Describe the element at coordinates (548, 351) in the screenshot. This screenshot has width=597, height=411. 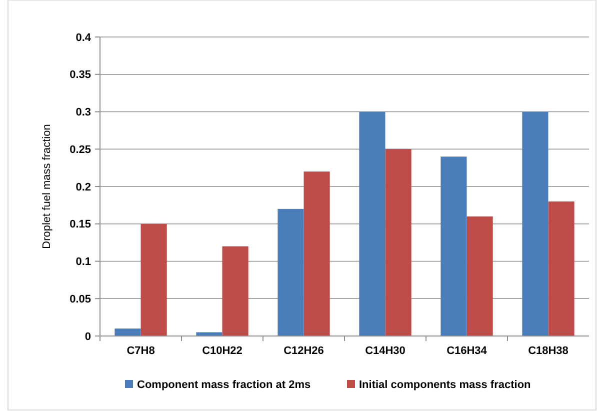
I see `x-tick-label: C18H38` at that location.